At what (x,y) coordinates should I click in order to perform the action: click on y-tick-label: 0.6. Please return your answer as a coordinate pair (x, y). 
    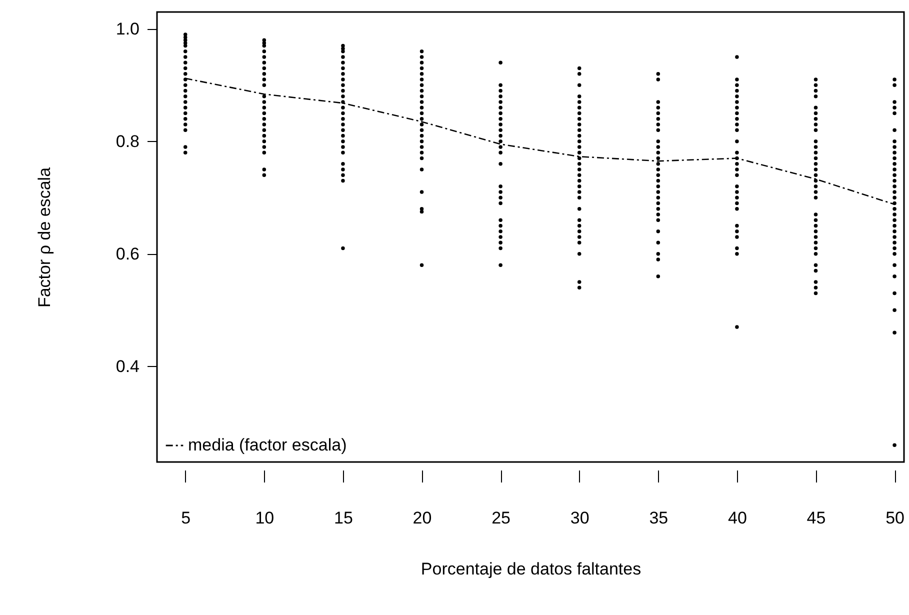
    Looking at the image, I should click on (128, 254).